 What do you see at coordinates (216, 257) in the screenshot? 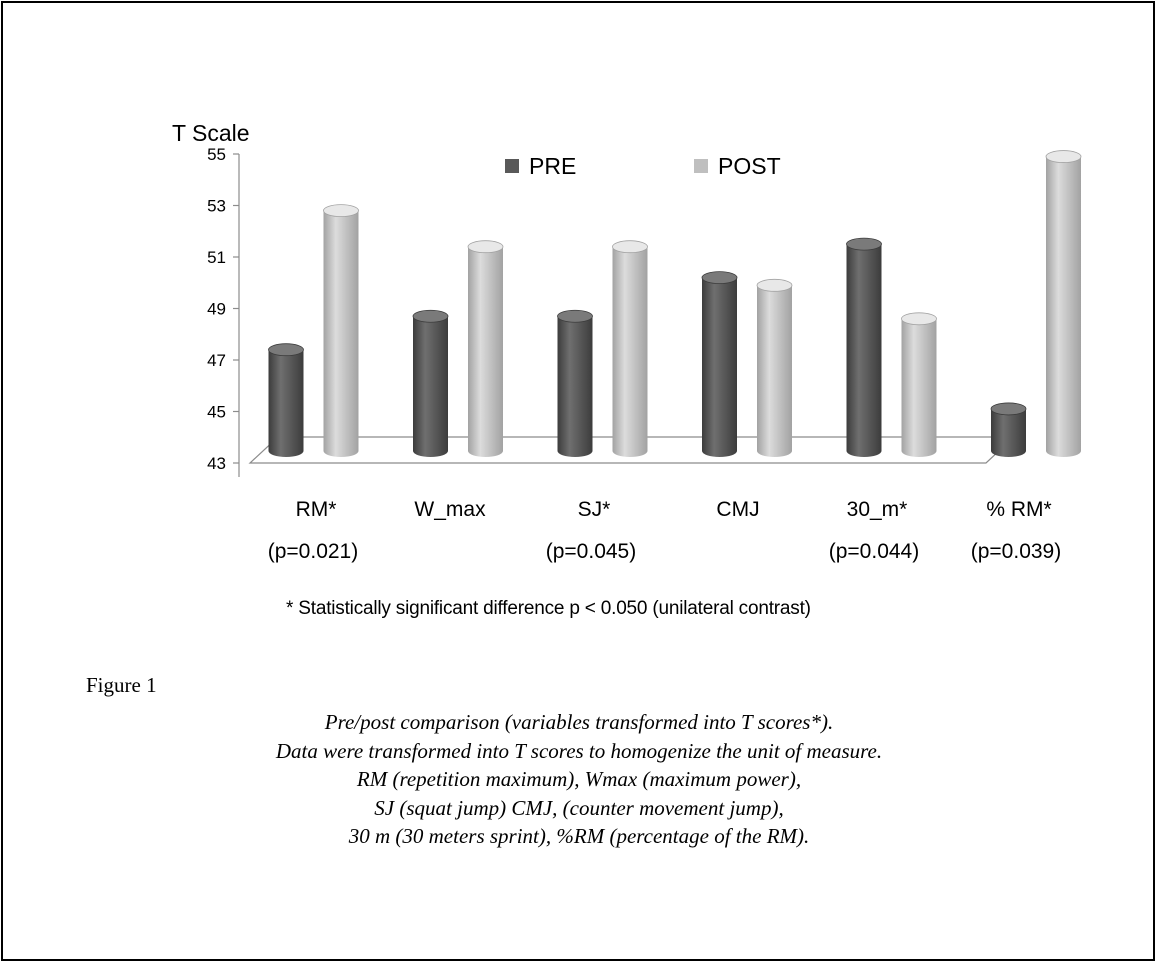
I see `y-tick-label: 51` at bounding box center [216, 257].